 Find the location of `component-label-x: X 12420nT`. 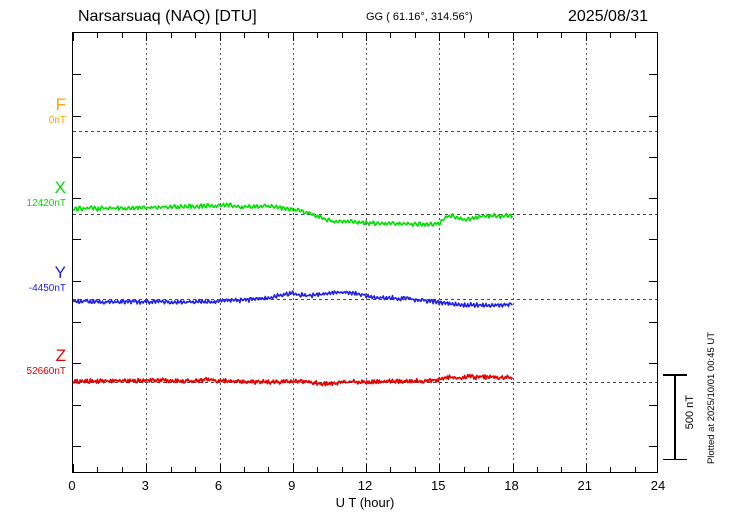

component-label-x: X 12420nT is located at coordinates (46, 194).